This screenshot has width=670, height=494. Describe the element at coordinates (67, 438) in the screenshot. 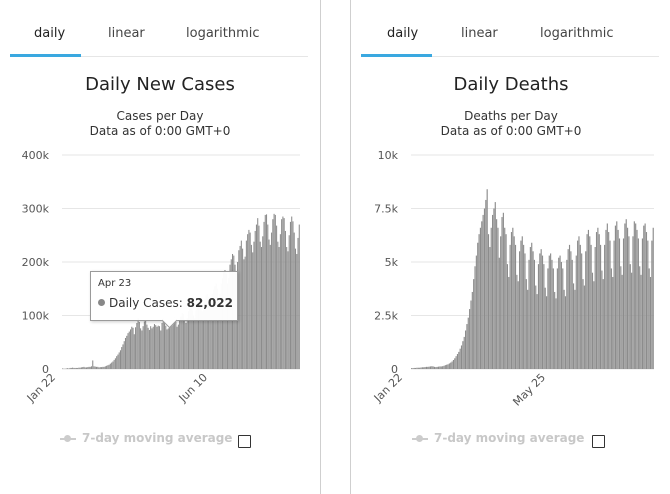

I see `legend-marker-icon` at that location.